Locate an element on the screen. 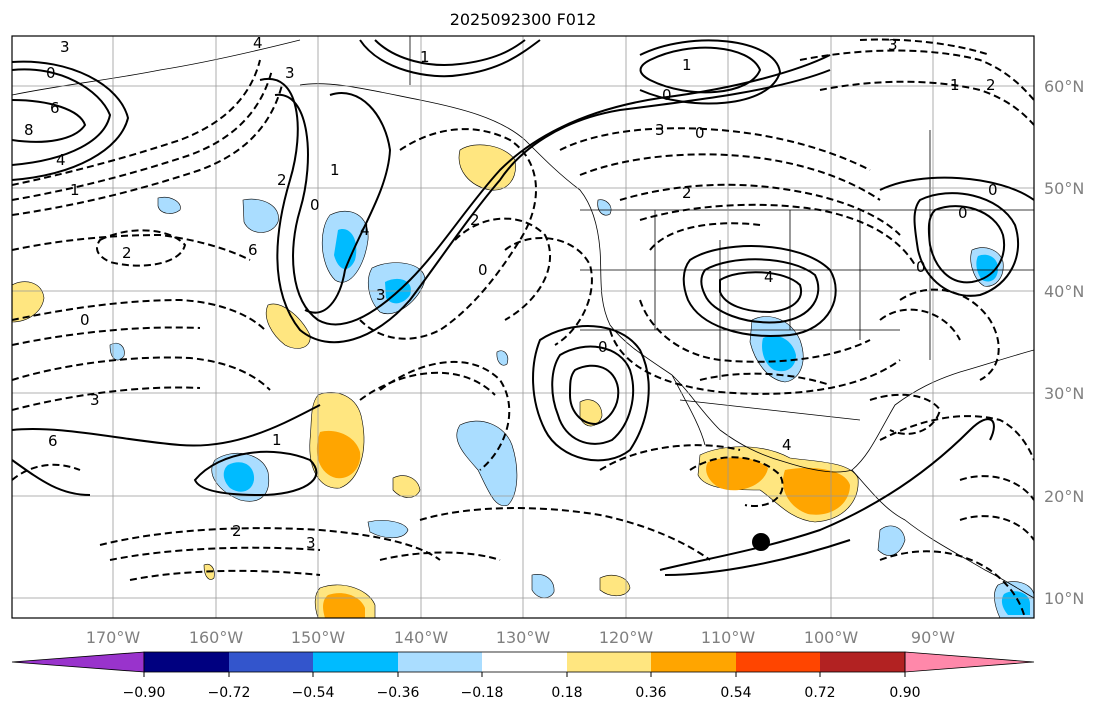  lat-label-50n: 50°N is located at coordinates (1064, 188).